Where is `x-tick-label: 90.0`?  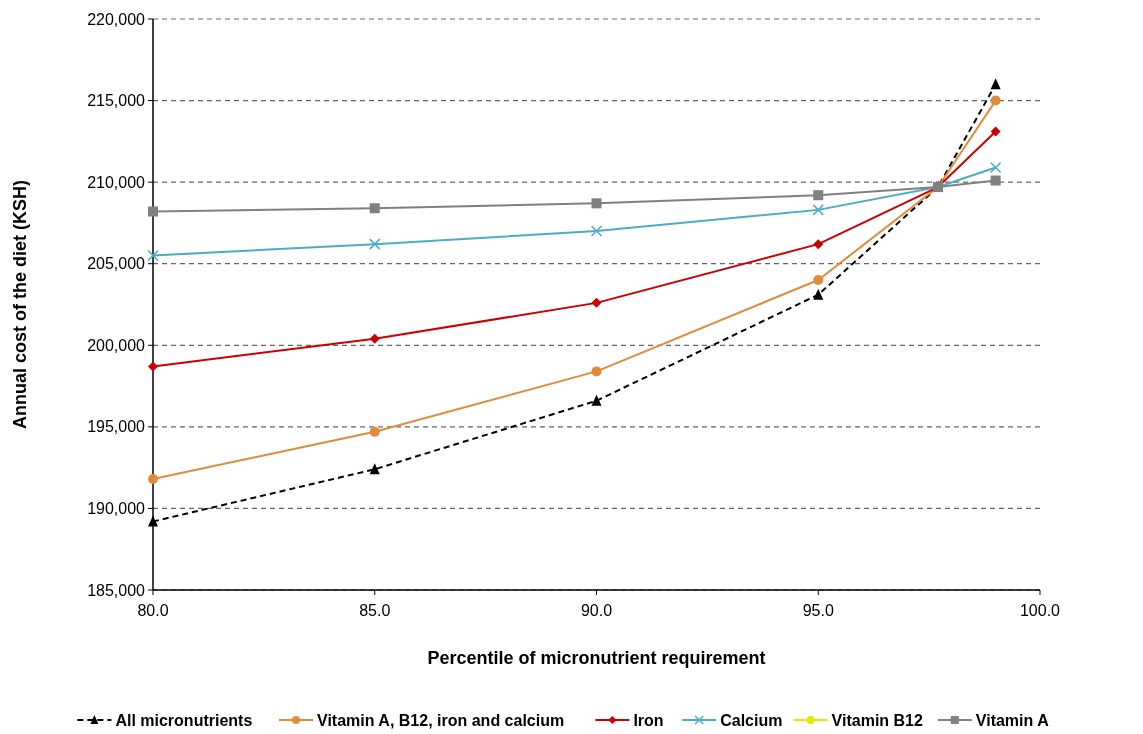 x-tick-label: 90.0 is located at coordinates (596, 610).